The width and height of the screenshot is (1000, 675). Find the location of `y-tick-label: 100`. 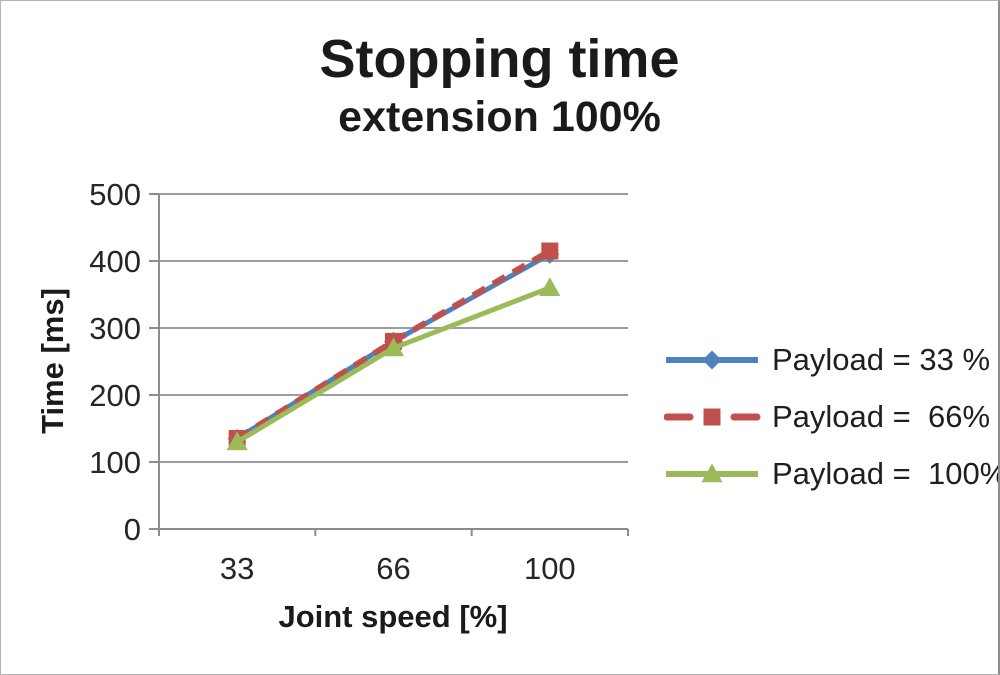

y-tick-label: 100 is located at coordinates (115, 462).